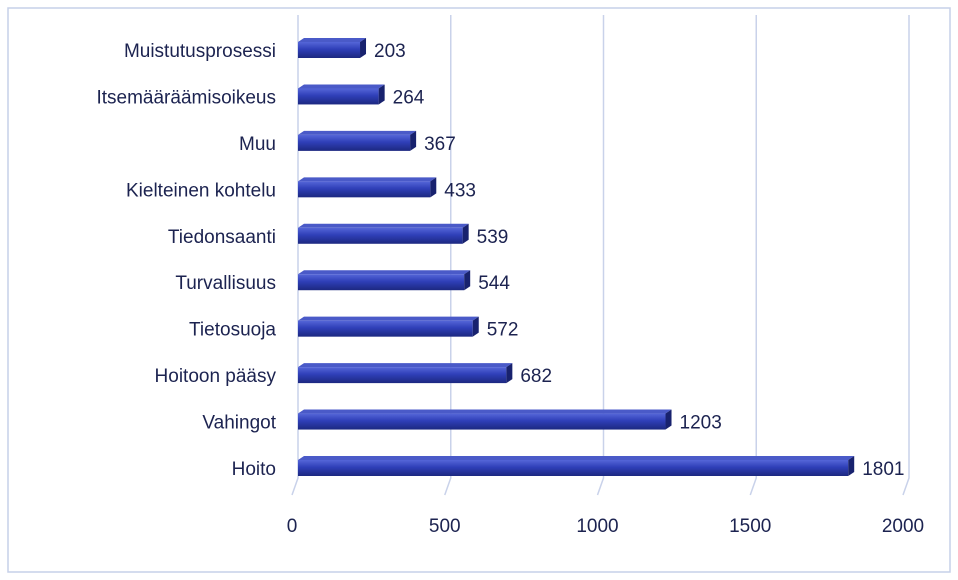  I want to click on data-label: 203, so click(390, 51).